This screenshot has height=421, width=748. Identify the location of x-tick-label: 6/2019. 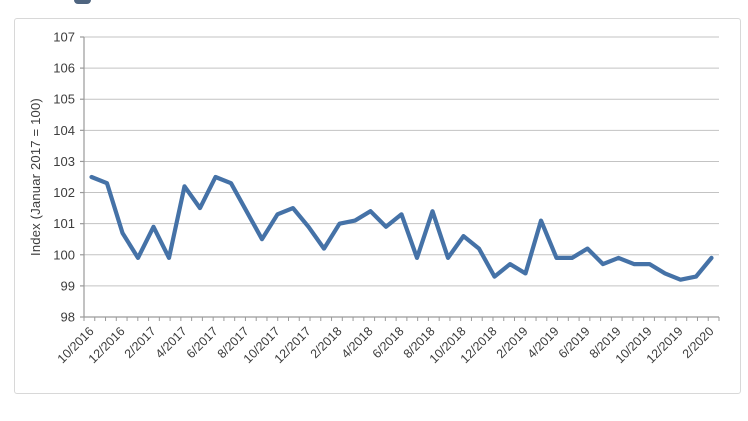
(574, 342).